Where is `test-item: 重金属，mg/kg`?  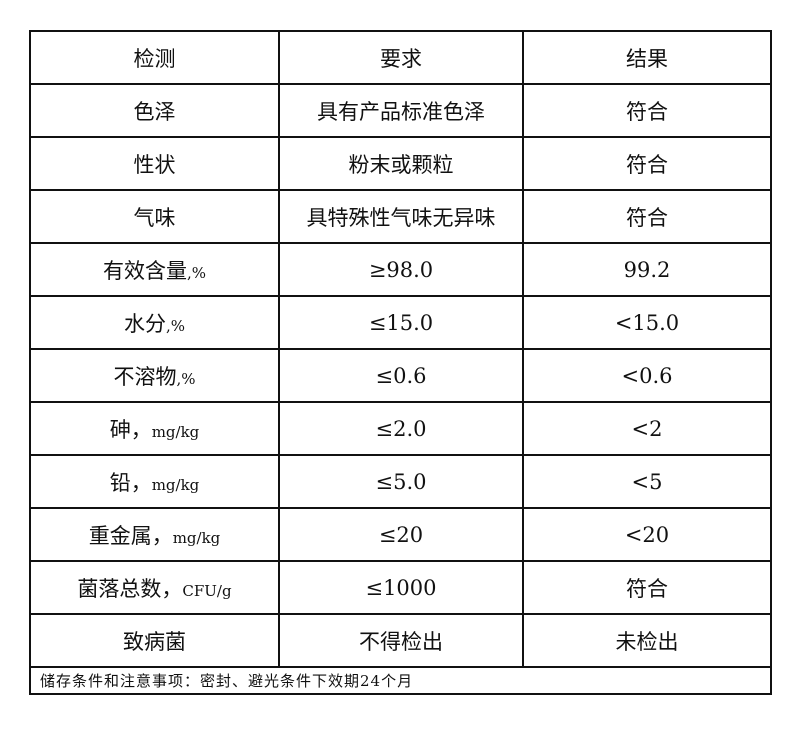
test-item: 重金属，mg/kg is located at coordinates (154, 534).